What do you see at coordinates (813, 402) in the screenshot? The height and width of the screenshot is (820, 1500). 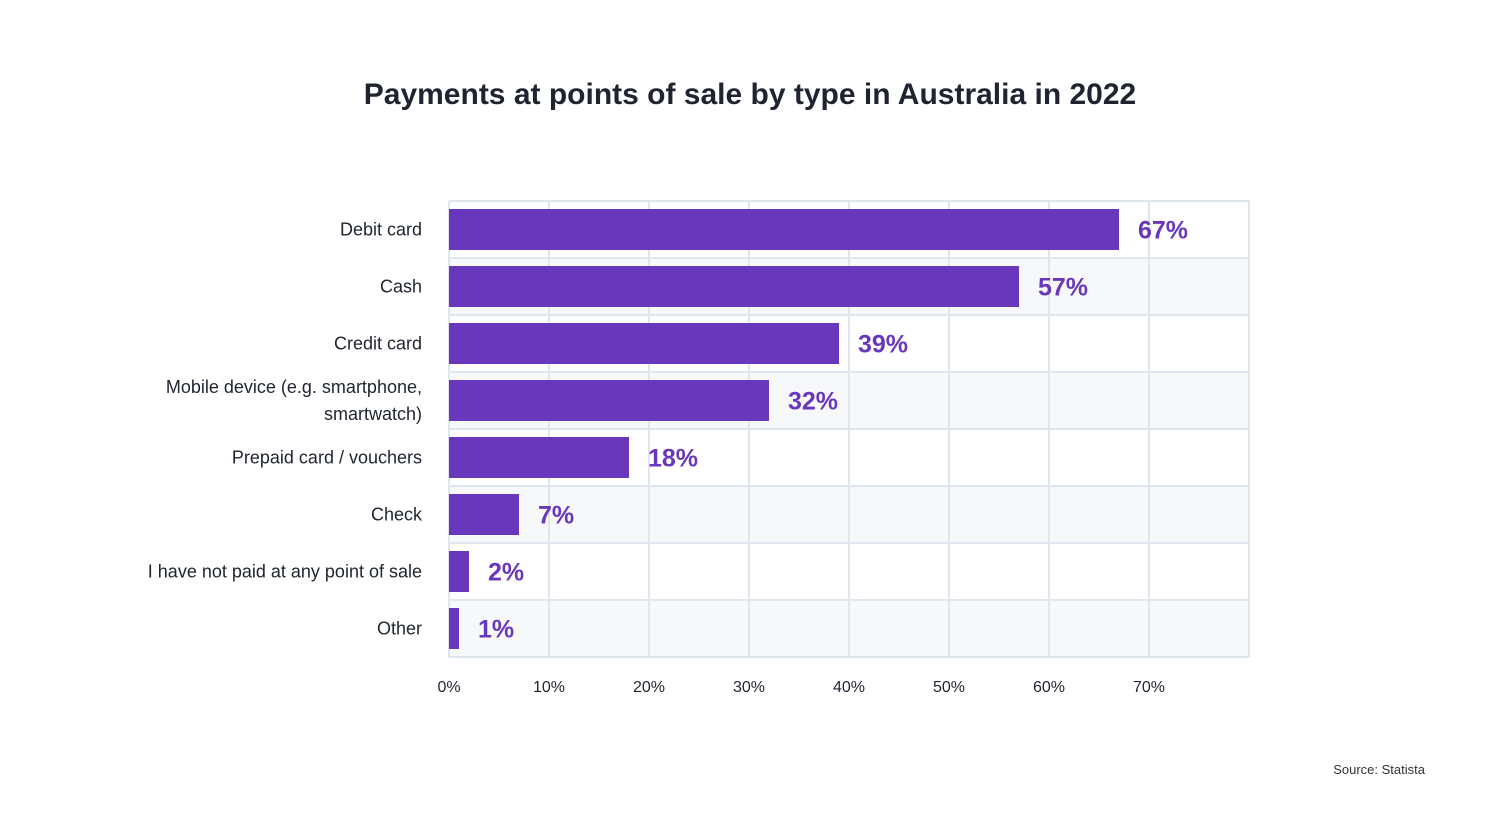 I see `data-label: 32%` at bounding box center [813, 402].